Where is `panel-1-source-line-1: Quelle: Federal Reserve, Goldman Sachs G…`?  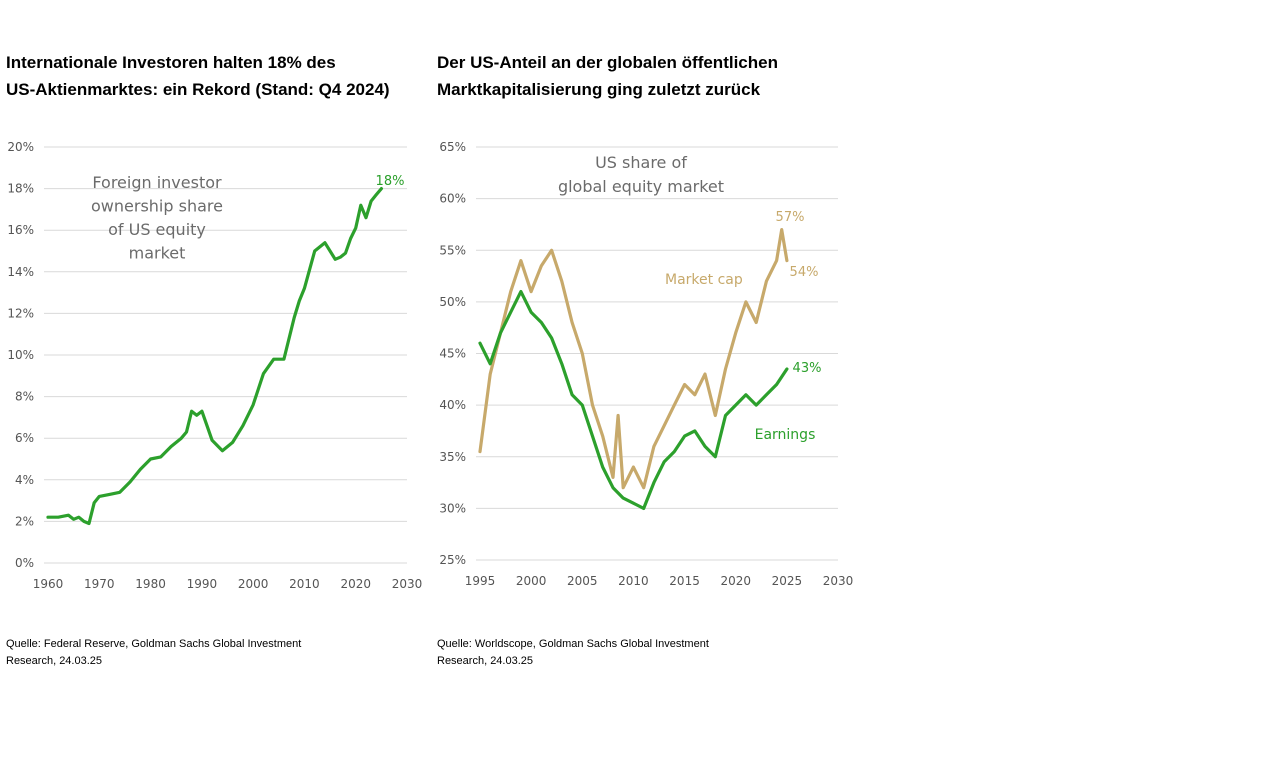
panel-1-source-line-1: Quelle: Federal Reserve, Goldman Sachs G… is located at coordinates (154, 644).